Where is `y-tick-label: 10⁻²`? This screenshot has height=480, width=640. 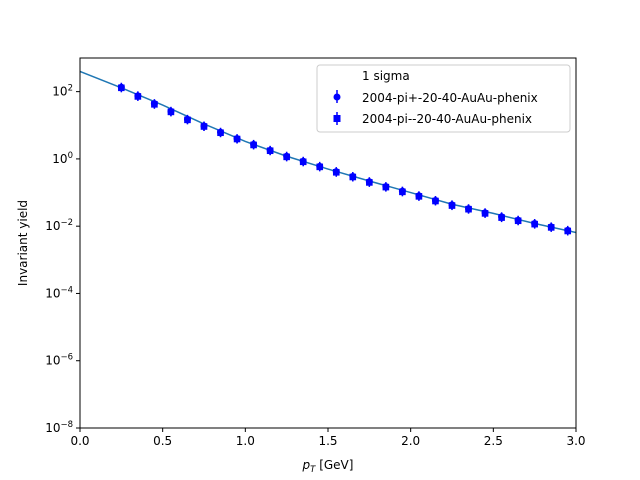
y-tick-label: 10⁻² is located at coordinates (59, 225).